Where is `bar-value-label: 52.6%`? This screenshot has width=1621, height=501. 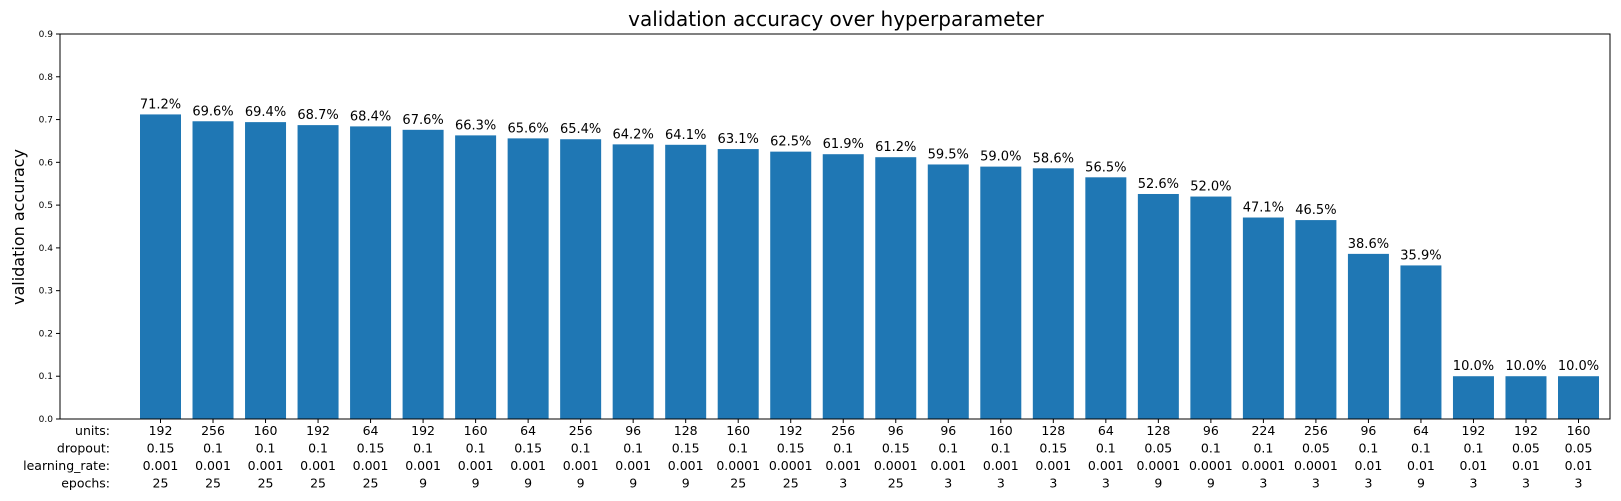
bar-value-label: 52.6% is located at coordinates (1158, 184).